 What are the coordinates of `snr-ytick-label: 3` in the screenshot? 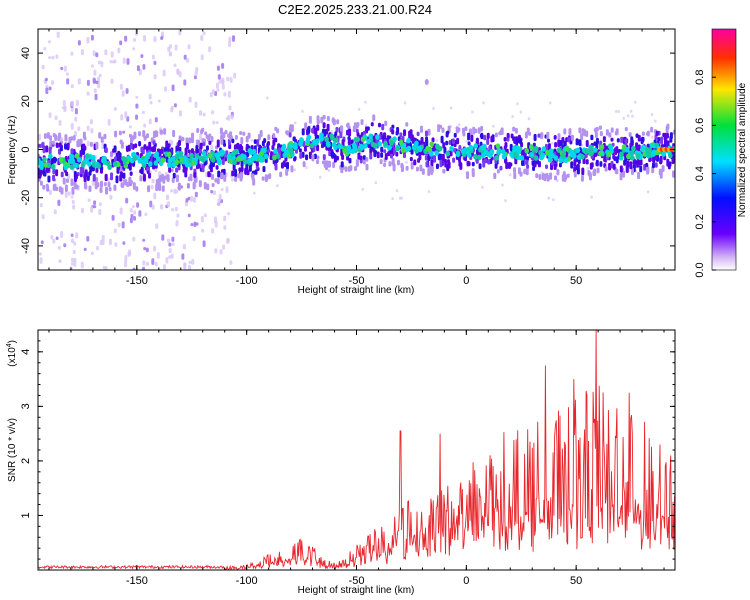 It's located at (26, 406).